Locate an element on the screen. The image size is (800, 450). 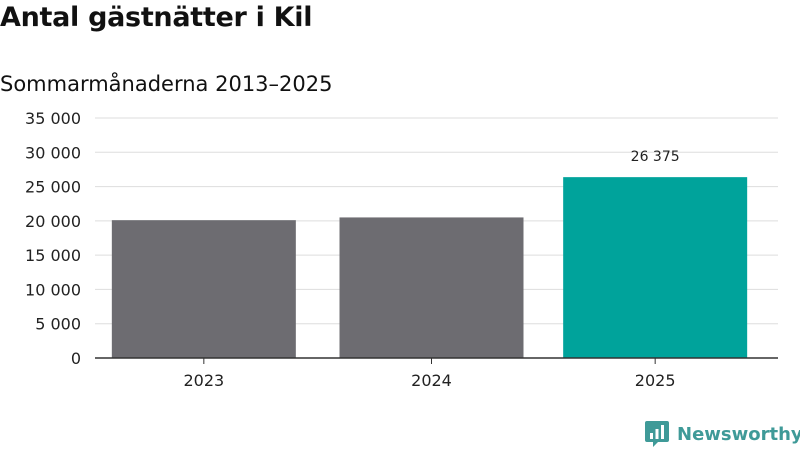
brand-logo: Newsworthy is located at coordinates (722, 434).